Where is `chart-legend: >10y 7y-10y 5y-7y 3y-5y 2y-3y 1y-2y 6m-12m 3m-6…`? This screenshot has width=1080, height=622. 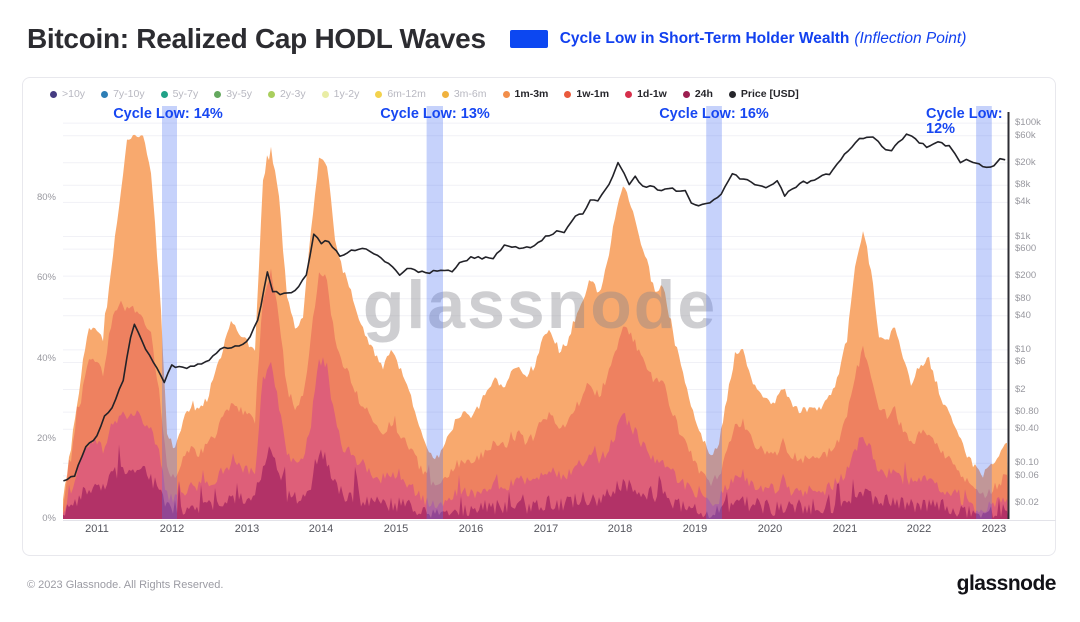 chart-legend: >10y 7y-10y 5y-7y 3y-5y 2y-3y 1y-2y 6m-12m 3m-6… is located at coordinates (424, 94).